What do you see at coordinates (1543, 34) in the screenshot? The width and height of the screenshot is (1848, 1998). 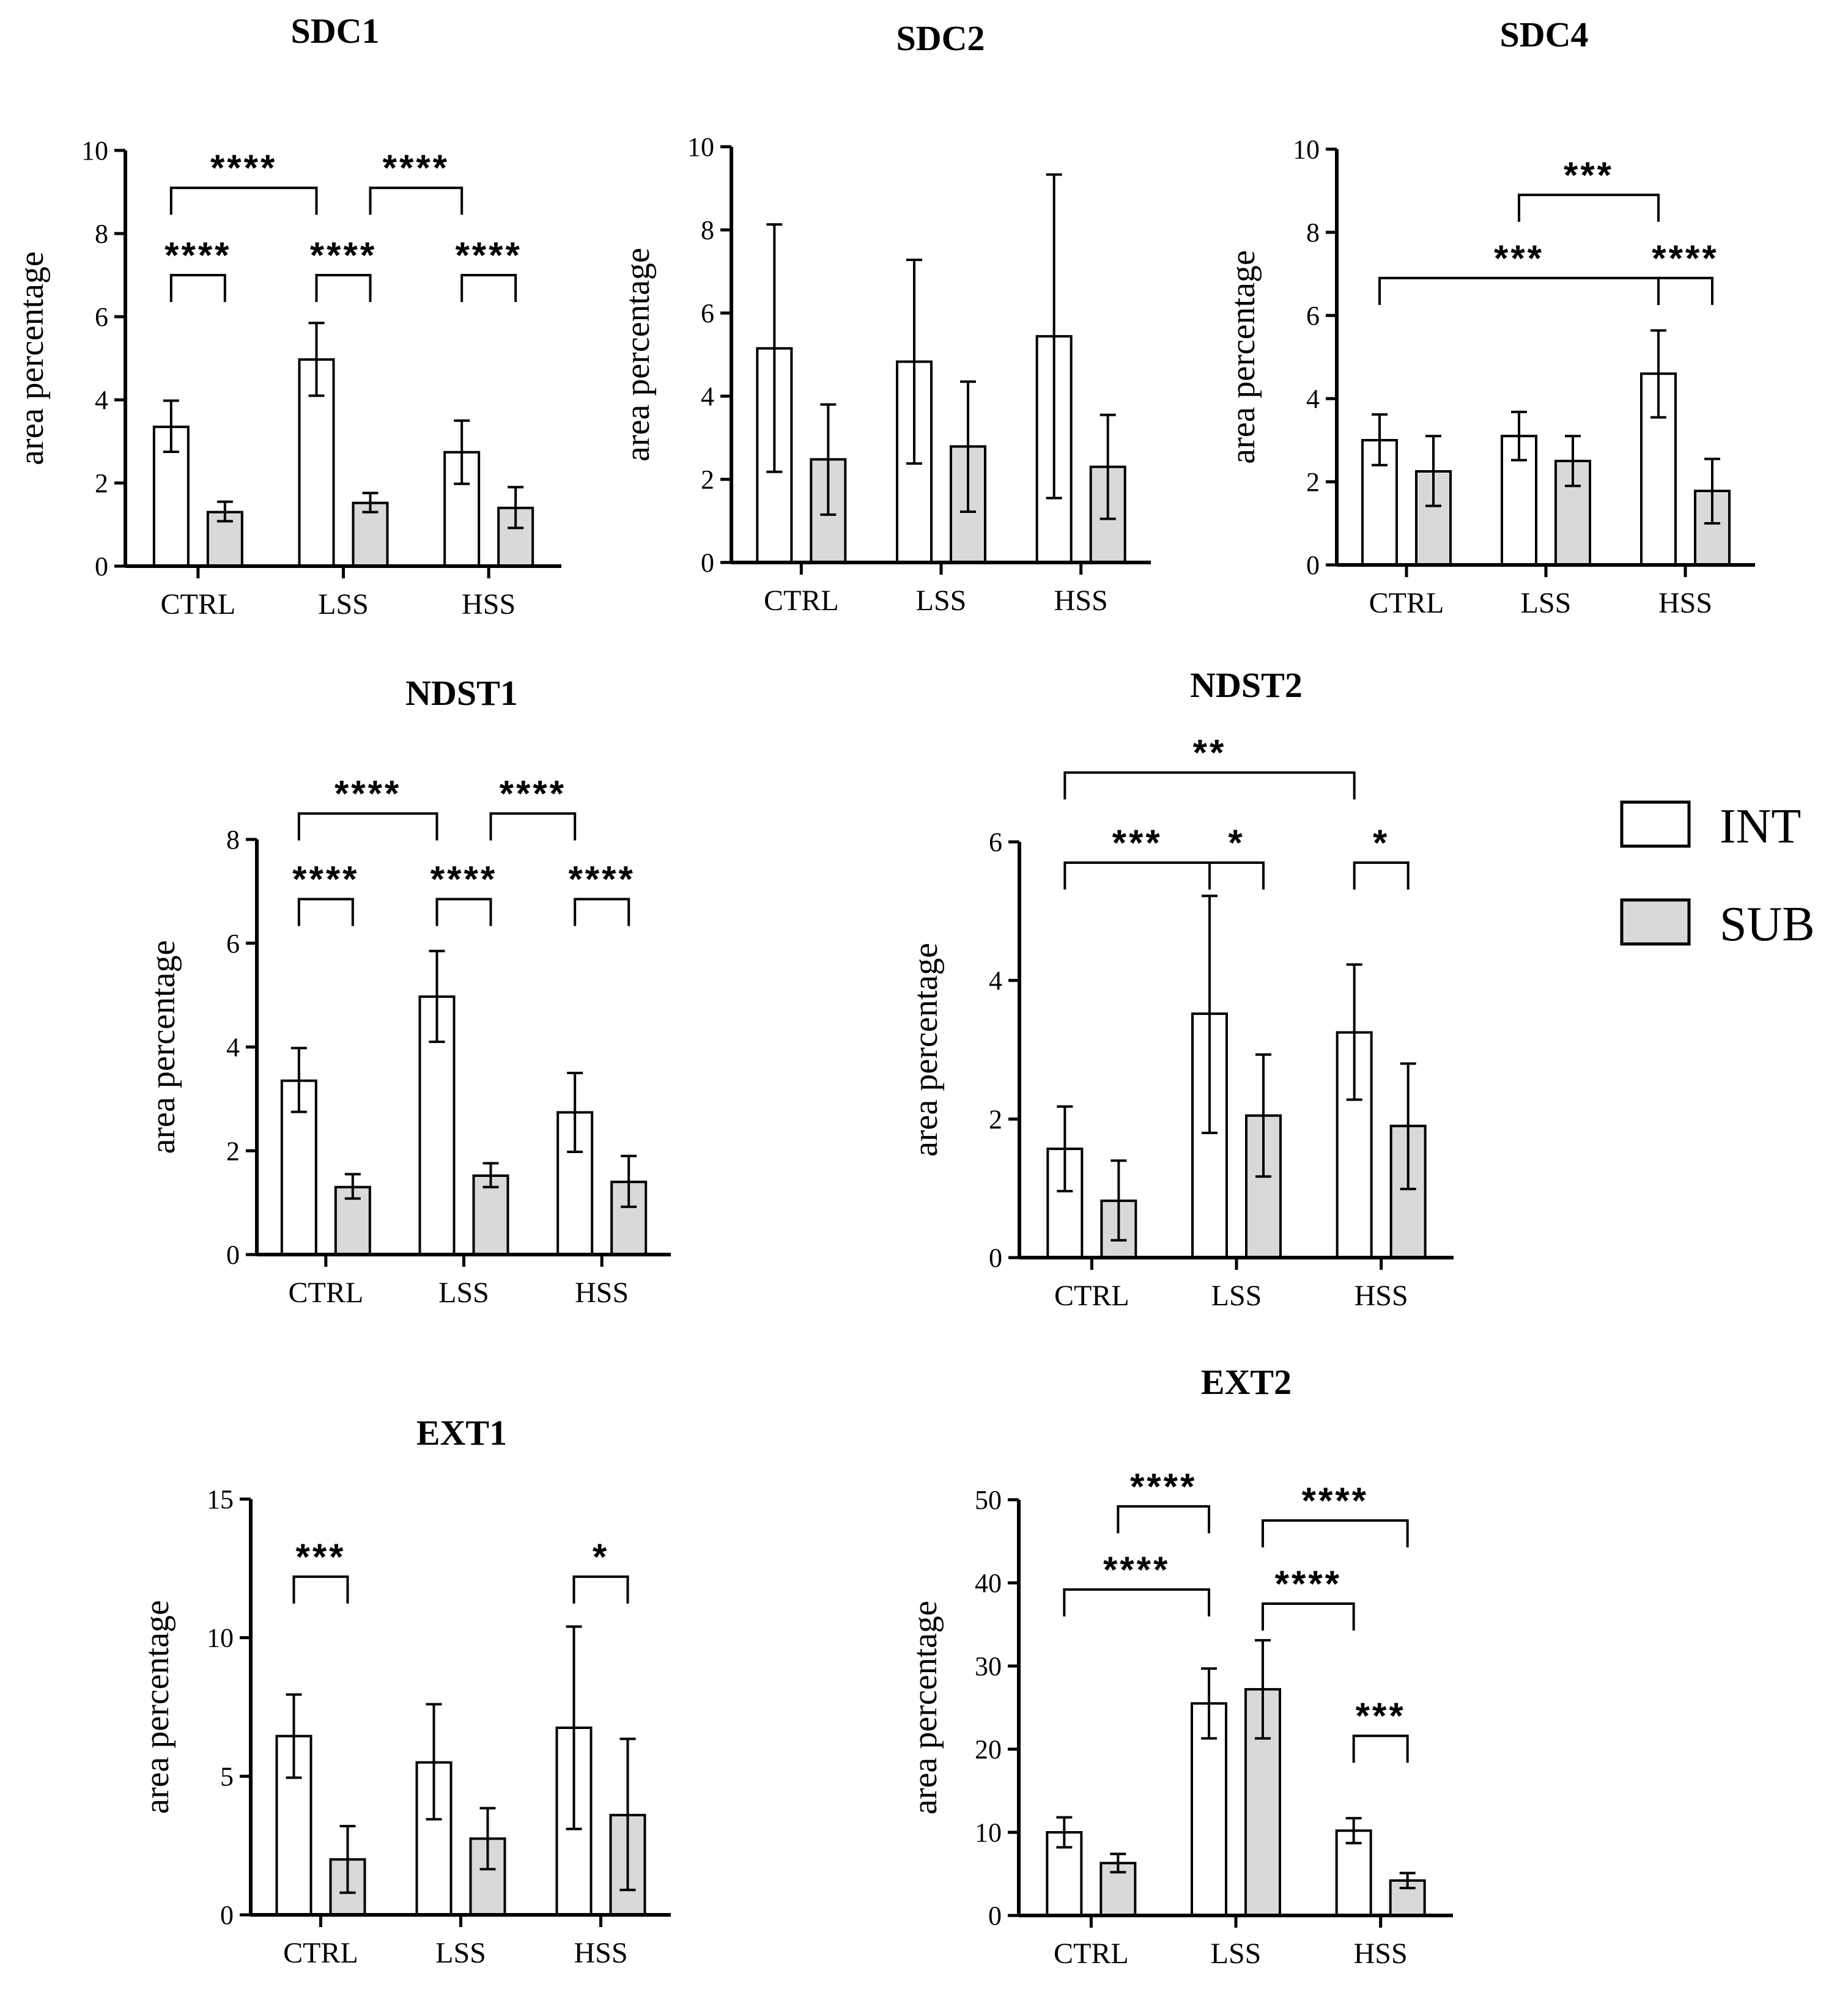 I see `chart-title: SDC4` at bounding box center [1543, 34].